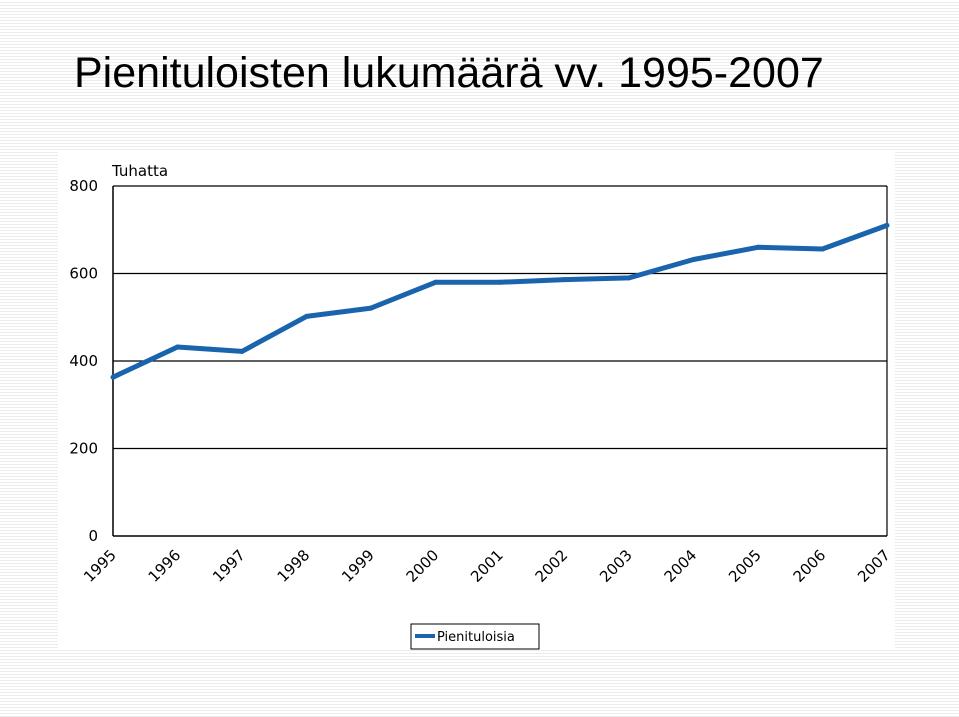 The width and height of the screenshot is (959, 717). Describe the element at coordinates (139, 171) in the screenshot. I see `y-axis-unit-label: Tuhatta` at that location.